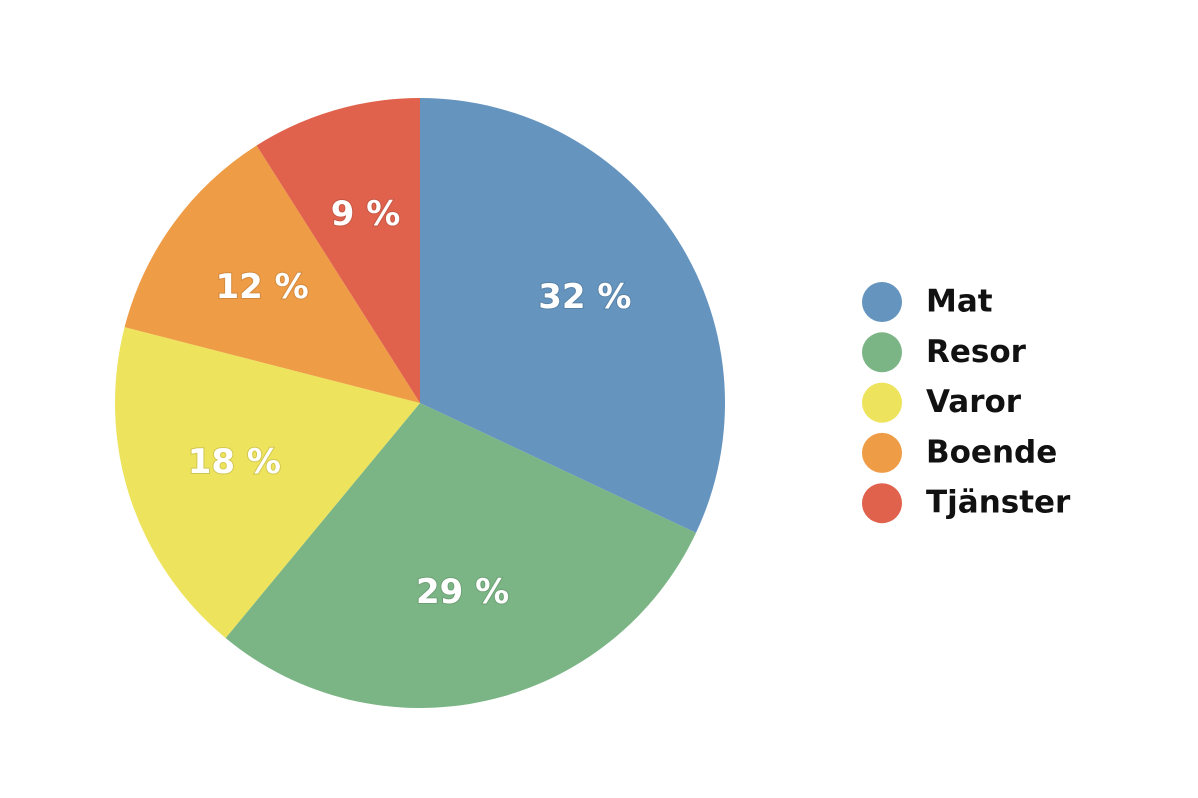  What do you see at coordinates (584, 297) in the screenshot?
I see `value-label: 32 %` at bounding box center [584, 297].